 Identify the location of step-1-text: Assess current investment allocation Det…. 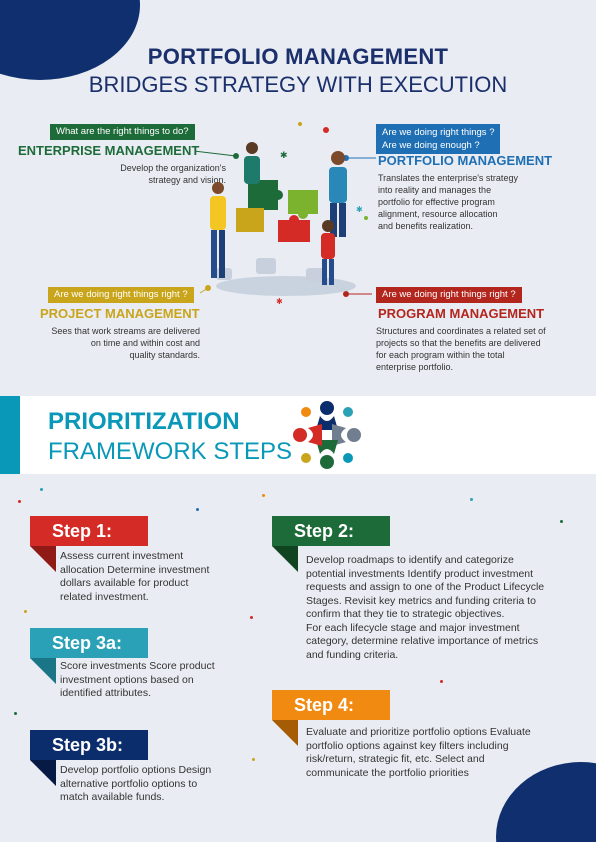
(150, 577).